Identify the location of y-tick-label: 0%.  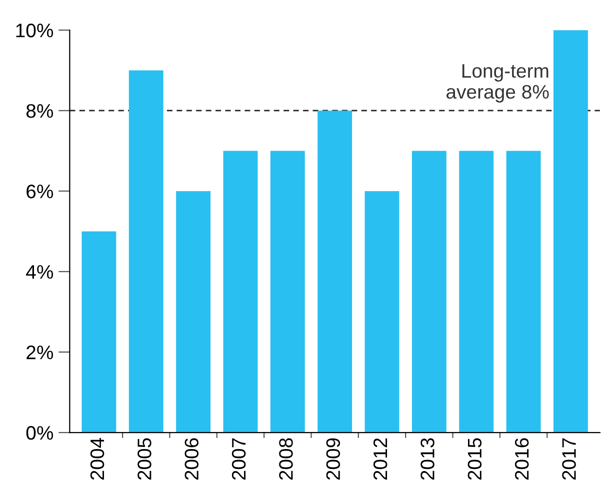
(40, 433).